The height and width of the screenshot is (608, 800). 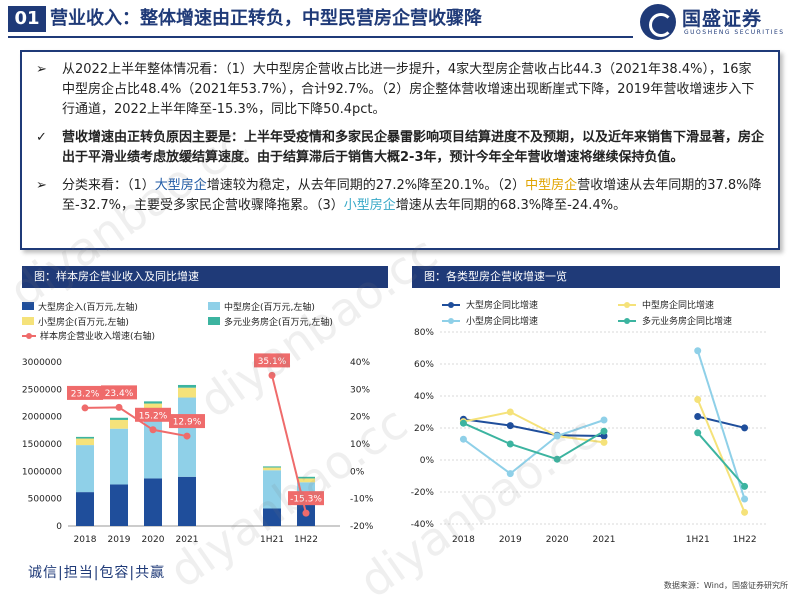 What do you see at coordinates (745, 499) in the screenshot?
I see `series-point-2-1H22` at bounding box center [745, 499].